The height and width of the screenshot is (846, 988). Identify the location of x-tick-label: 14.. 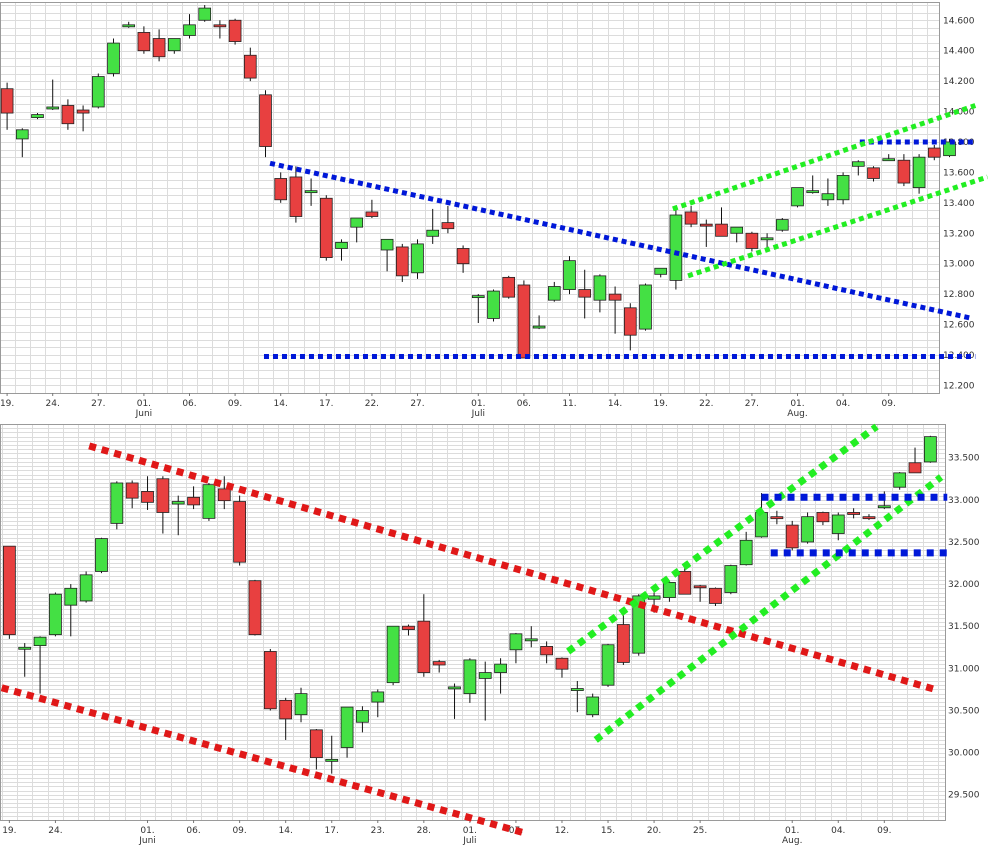
(615, 404).